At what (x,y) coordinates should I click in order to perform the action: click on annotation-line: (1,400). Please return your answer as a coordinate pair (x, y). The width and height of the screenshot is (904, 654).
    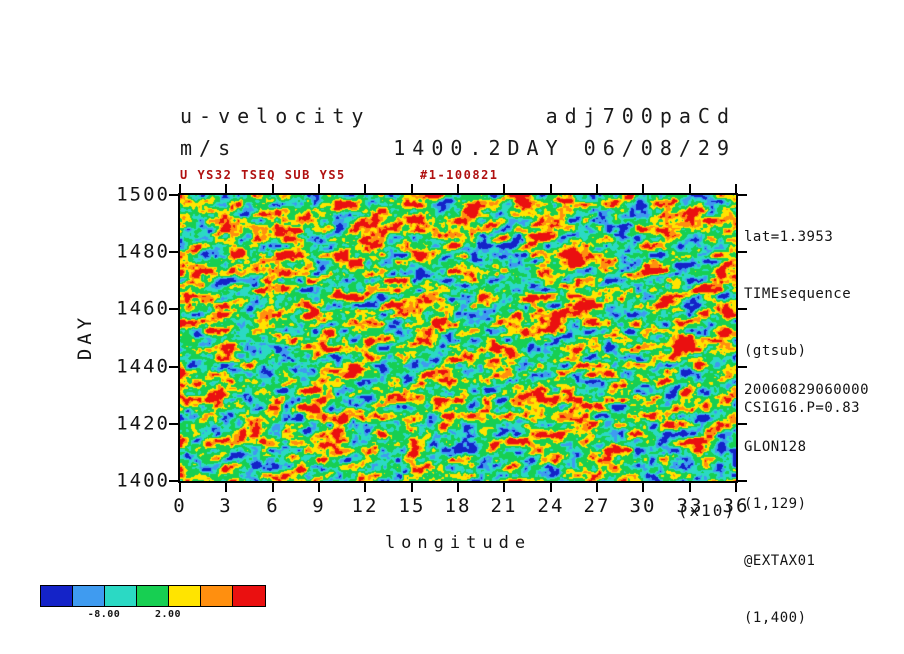
    Looking at the image, I should click on (775, 618).